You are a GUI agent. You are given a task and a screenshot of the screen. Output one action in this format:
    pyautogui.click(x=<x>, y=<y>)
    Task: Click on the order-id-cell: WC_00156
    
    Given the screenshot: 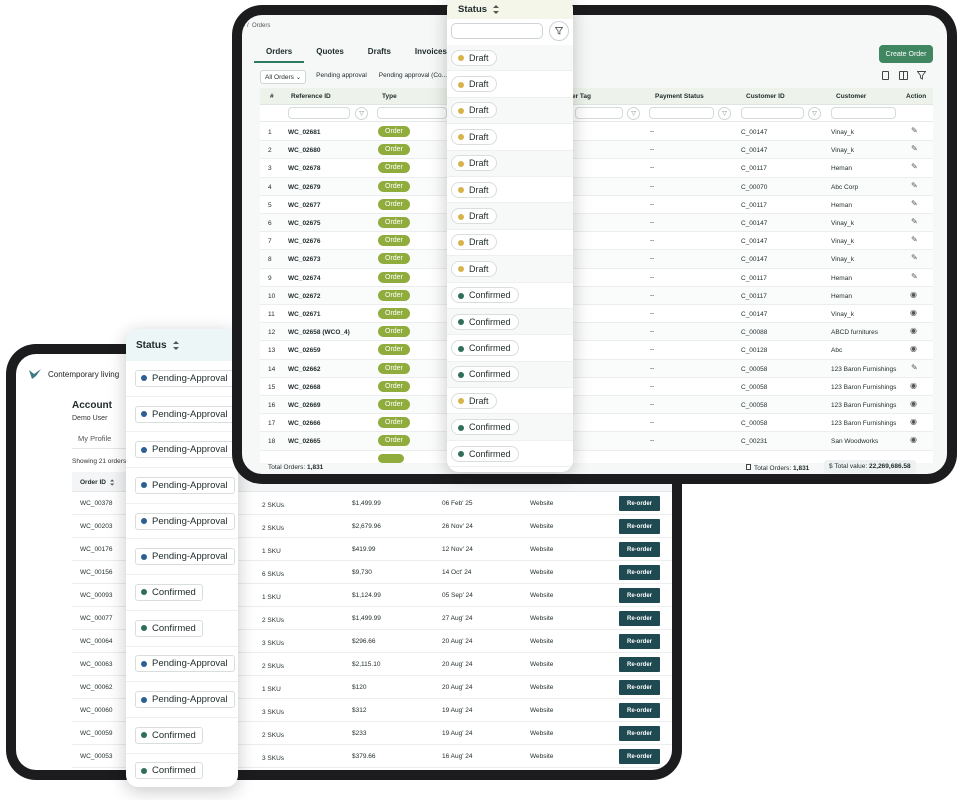 What is the action you would take?
    pyautogui.click(x=96, y=572)
    